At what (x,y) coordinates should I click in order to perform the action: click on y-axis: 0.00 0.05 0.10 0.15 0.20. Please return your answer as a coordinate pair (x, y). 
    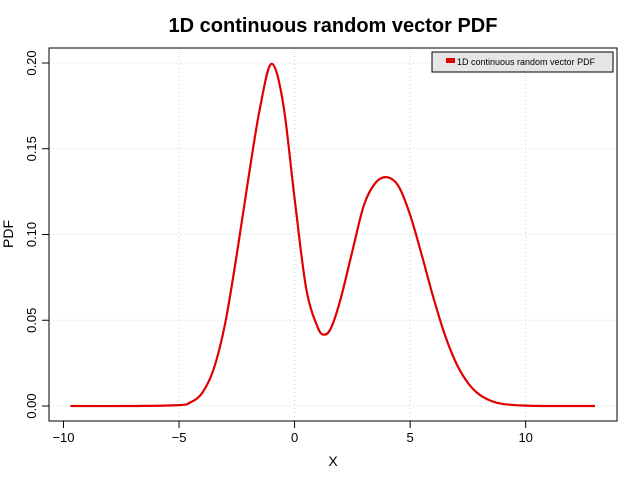
    Looking at the image, I should click on (36, 234).